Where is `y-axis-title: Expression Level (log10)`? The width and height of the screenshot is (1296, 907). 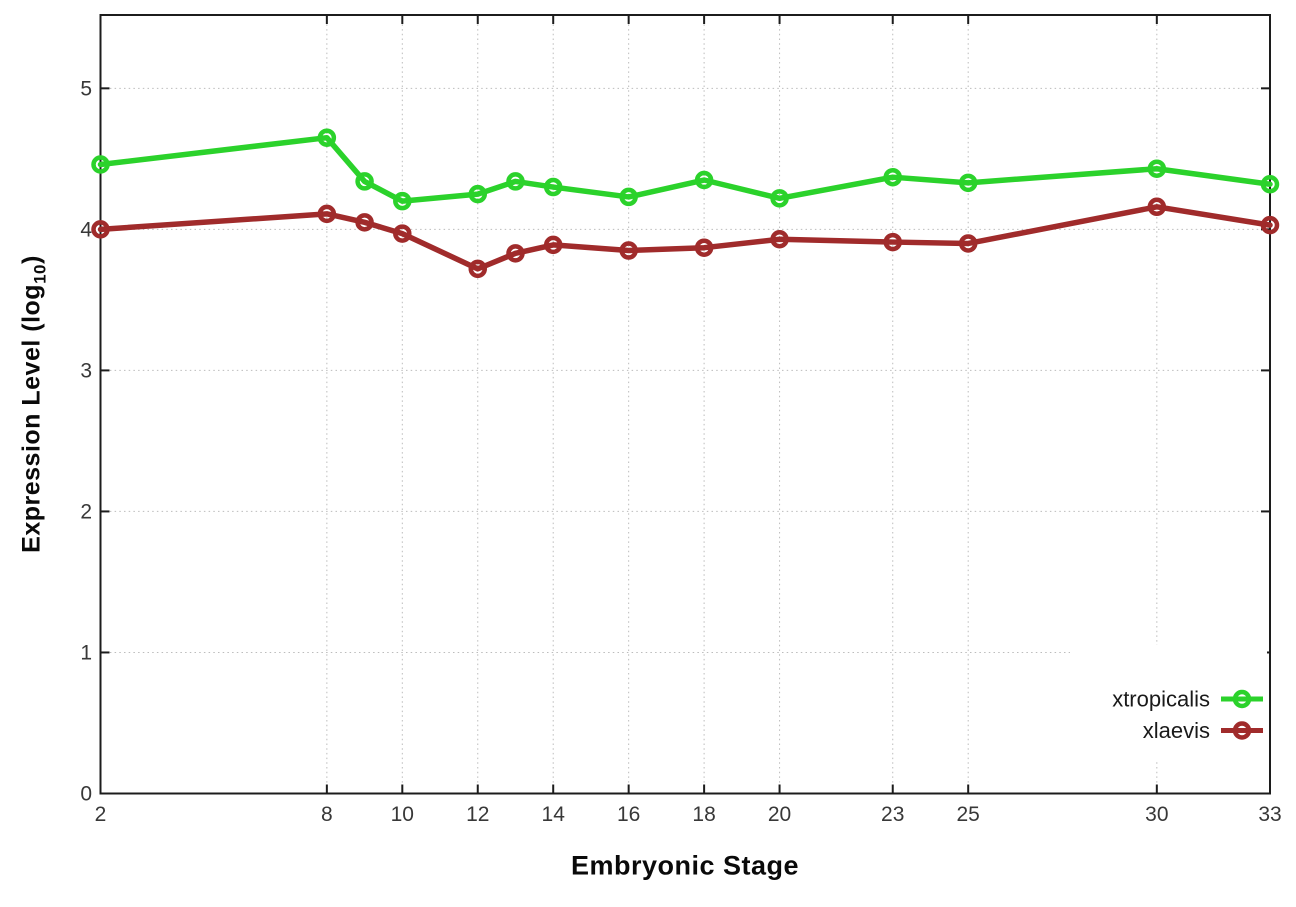 y-axis-title: Expression Level (log10) is located at coordinates (34, 404).